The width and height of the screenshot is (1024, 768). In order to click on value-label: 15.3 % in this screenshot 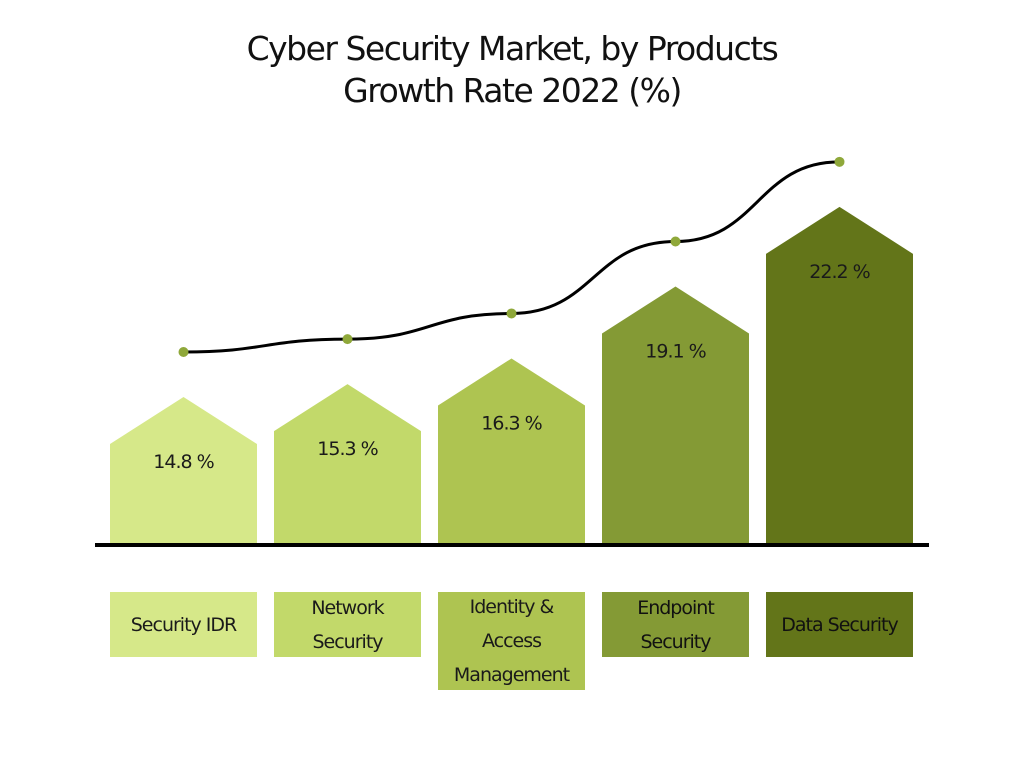, I will do `click(347, 449)`.